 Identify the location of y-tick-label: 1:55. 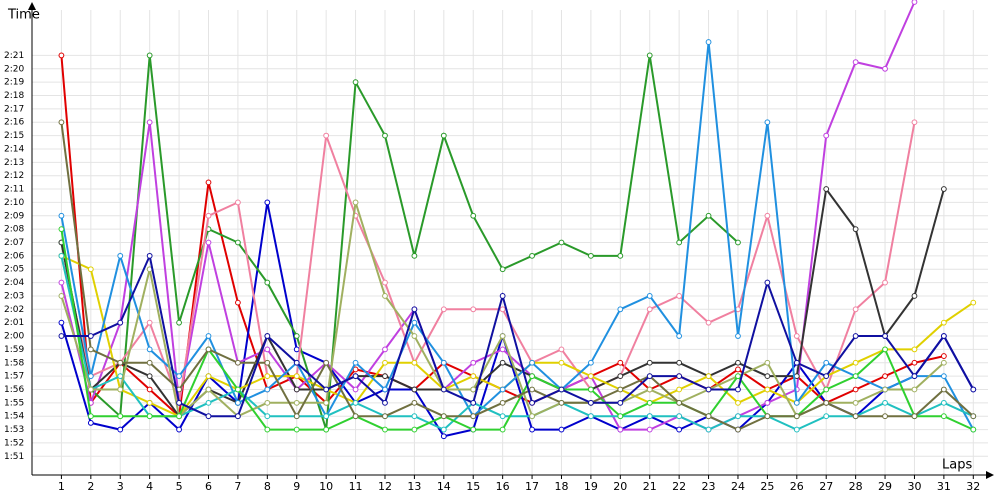
(14, 403).